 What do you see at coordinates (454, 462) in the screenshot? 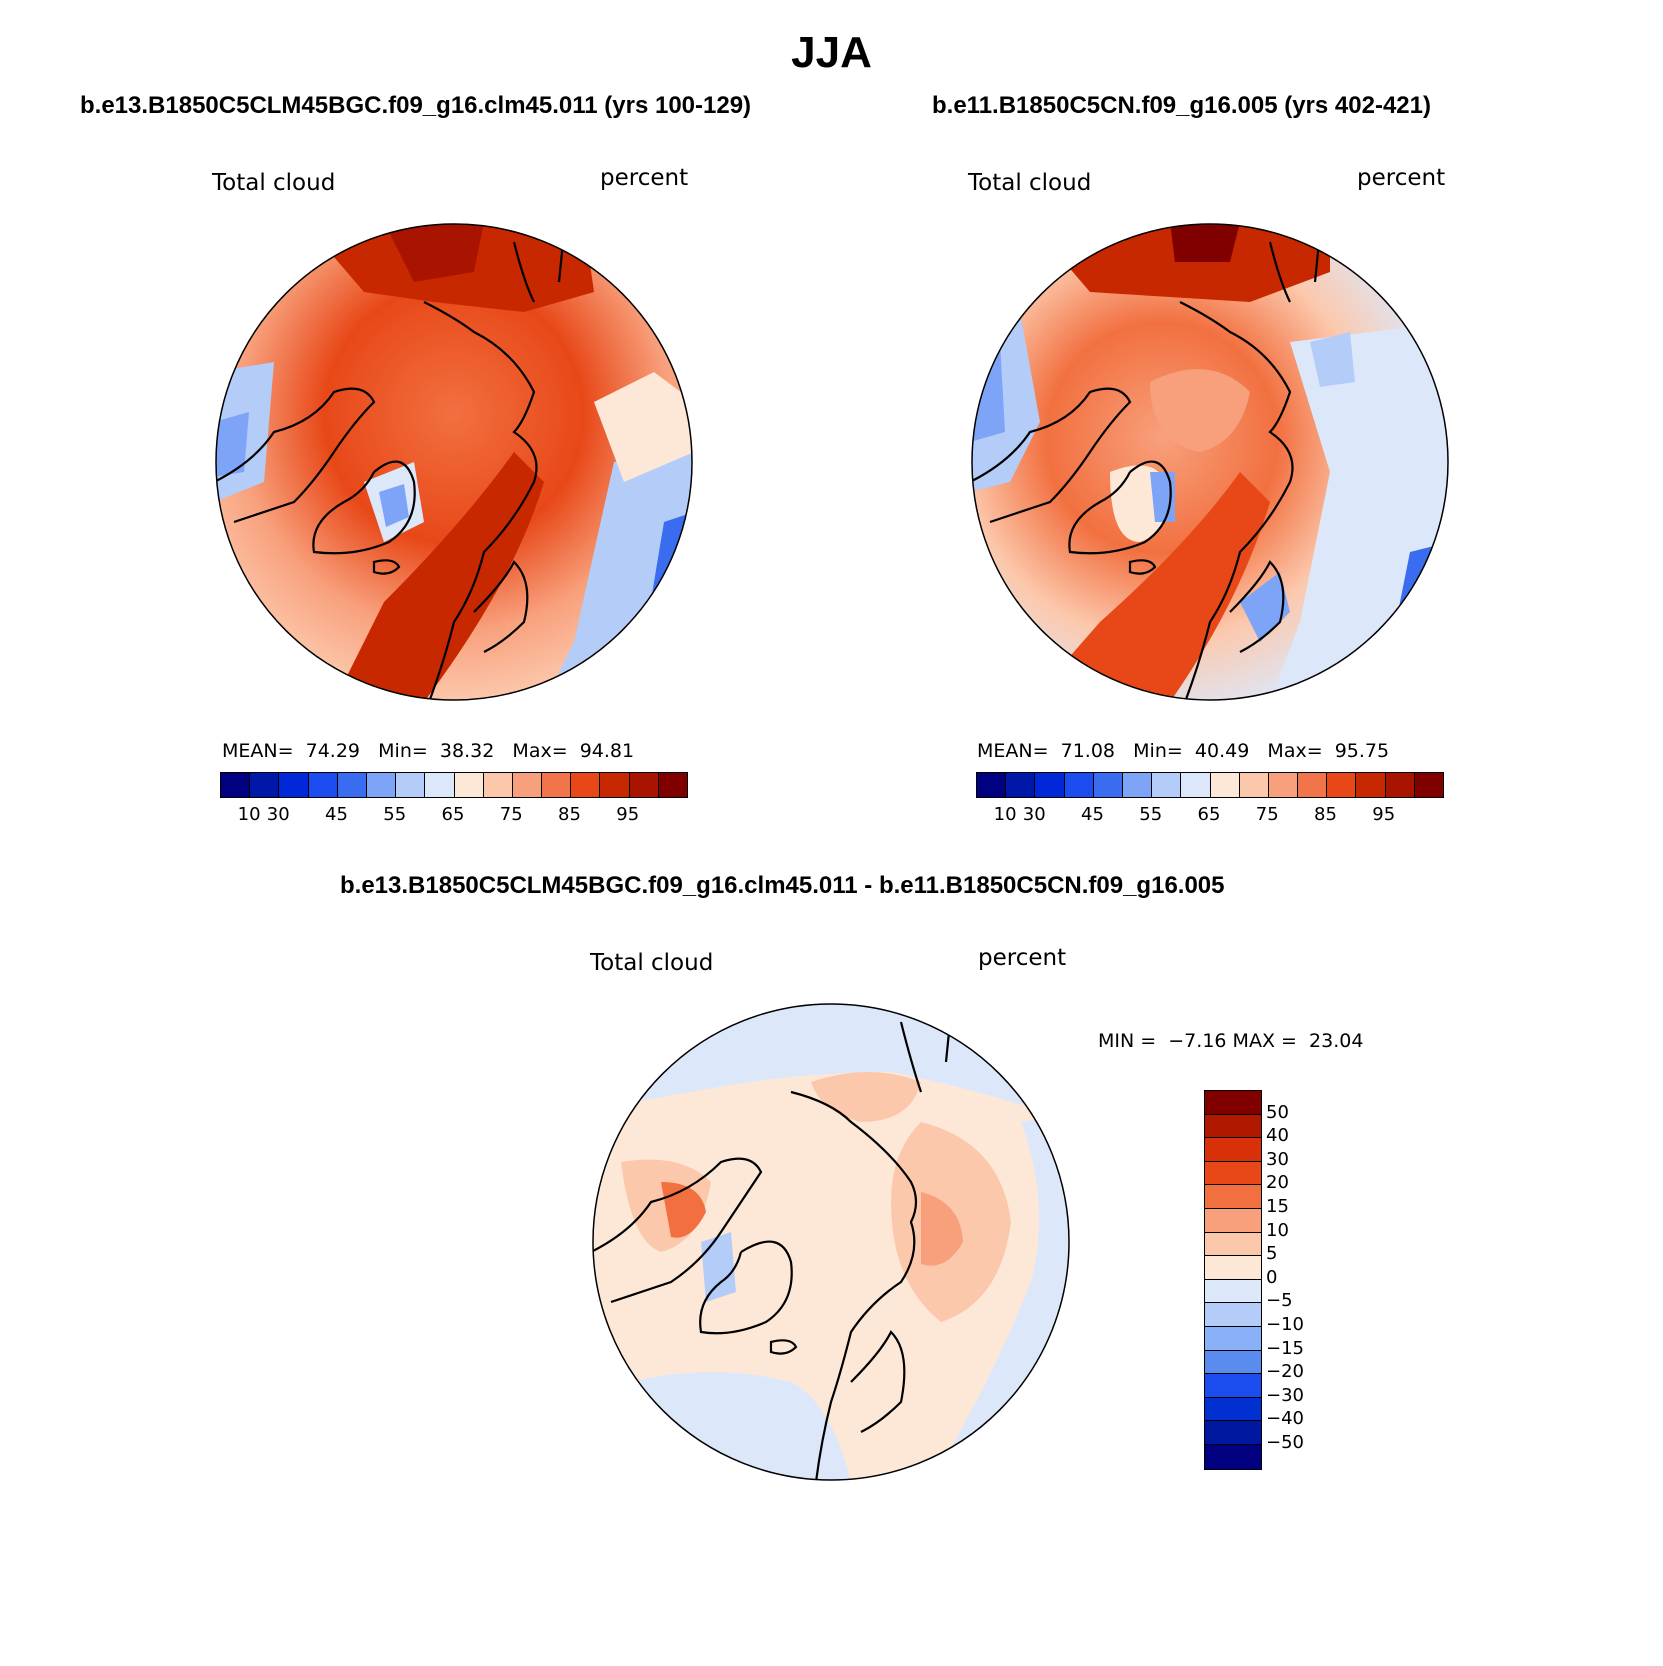
I see `panel1-polar-map` at bounding box center [454, 462].